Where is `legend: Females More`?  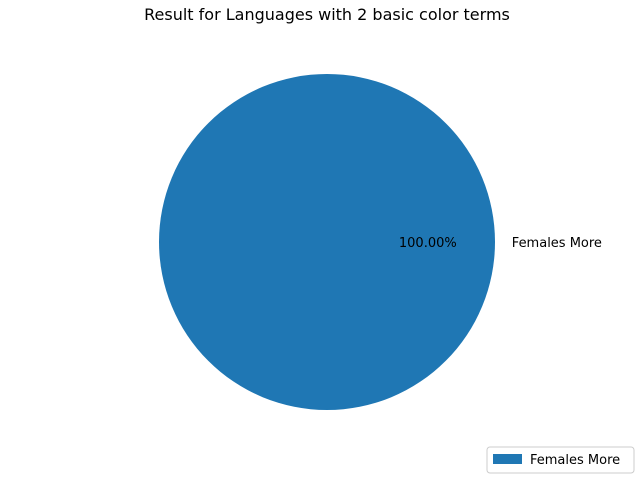 legend: Females More is located at coordinates (560, 460).